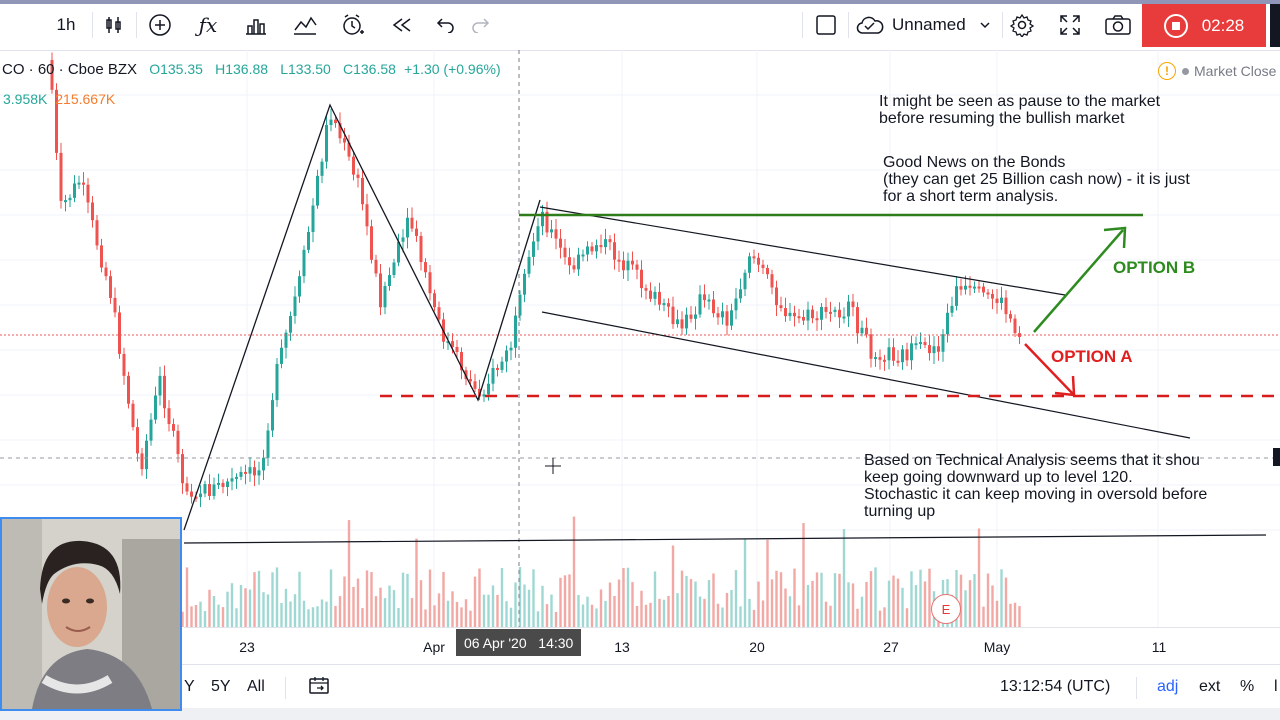  I want to click on symbol-name: CO · 60 · Cboe BZX, so click(70, 69).